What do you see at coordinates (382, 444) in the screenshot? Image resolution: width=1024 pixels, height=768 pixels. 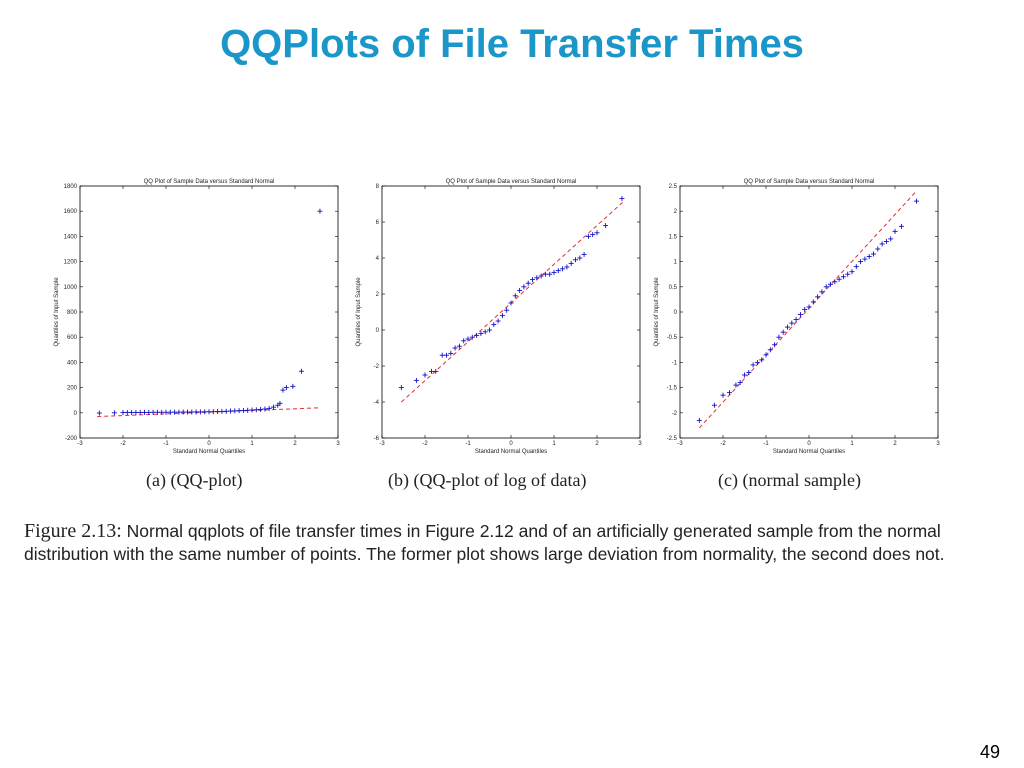 I see `x-tick-label-b: -3` at bounding box center [382, 444].